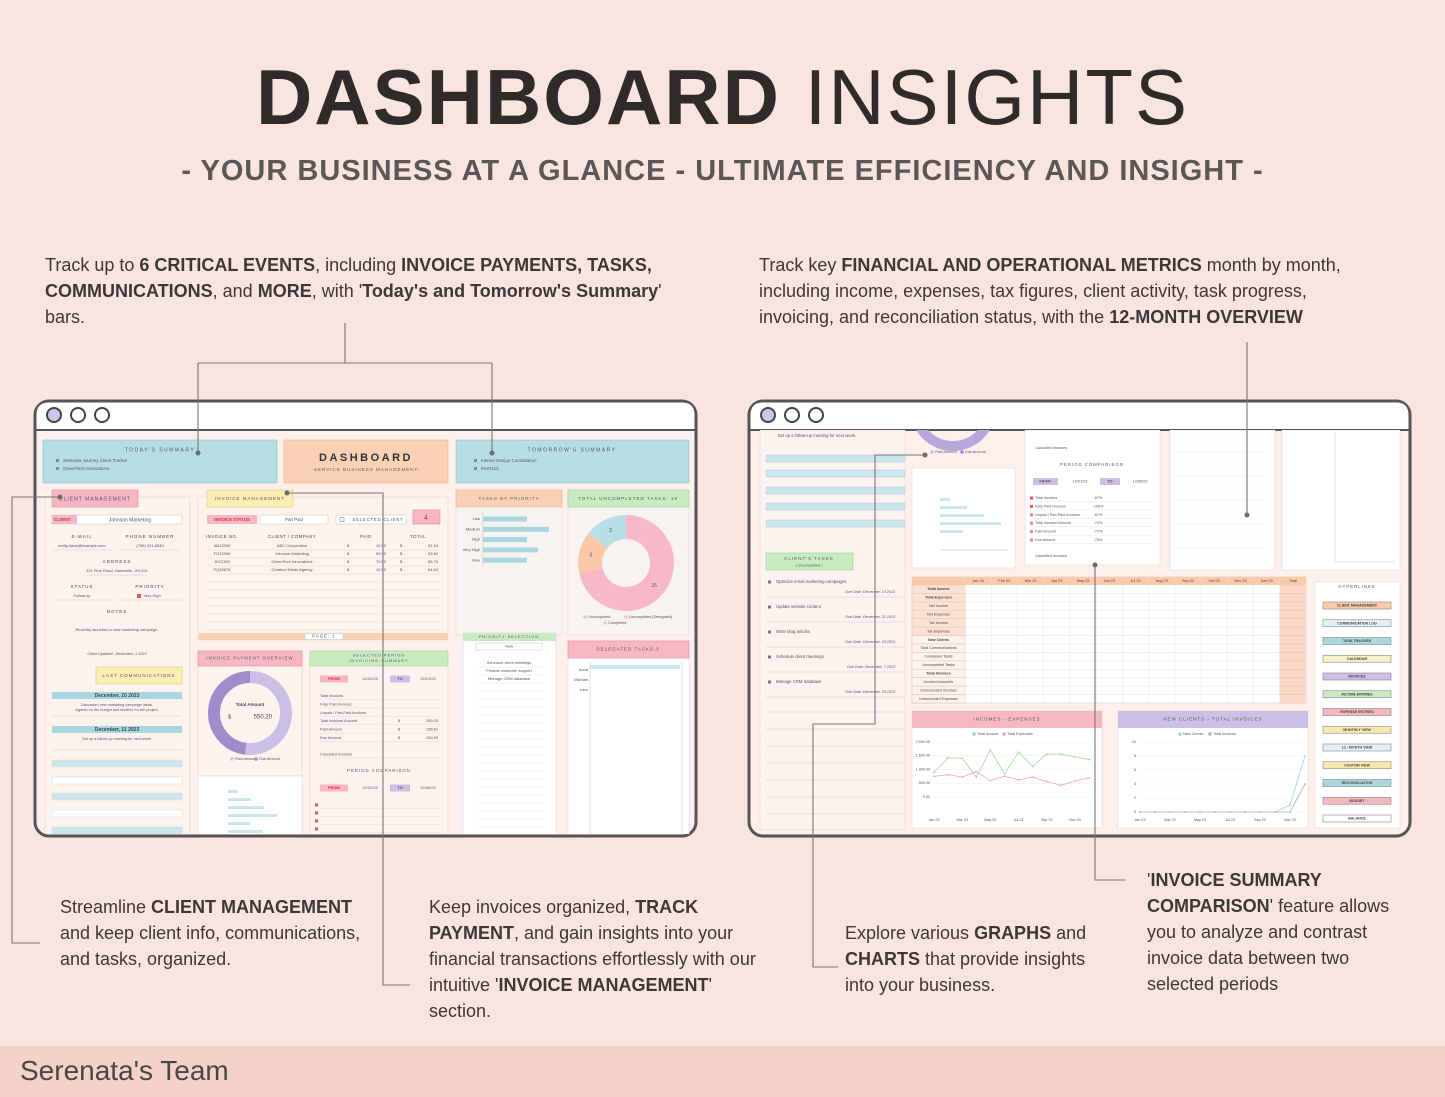 This screenshot has height=1097, width=1445. What do you see at coordinates (433, 545) in the screenshot?
I see `label: 51.19` at bounding box center [433, 545].